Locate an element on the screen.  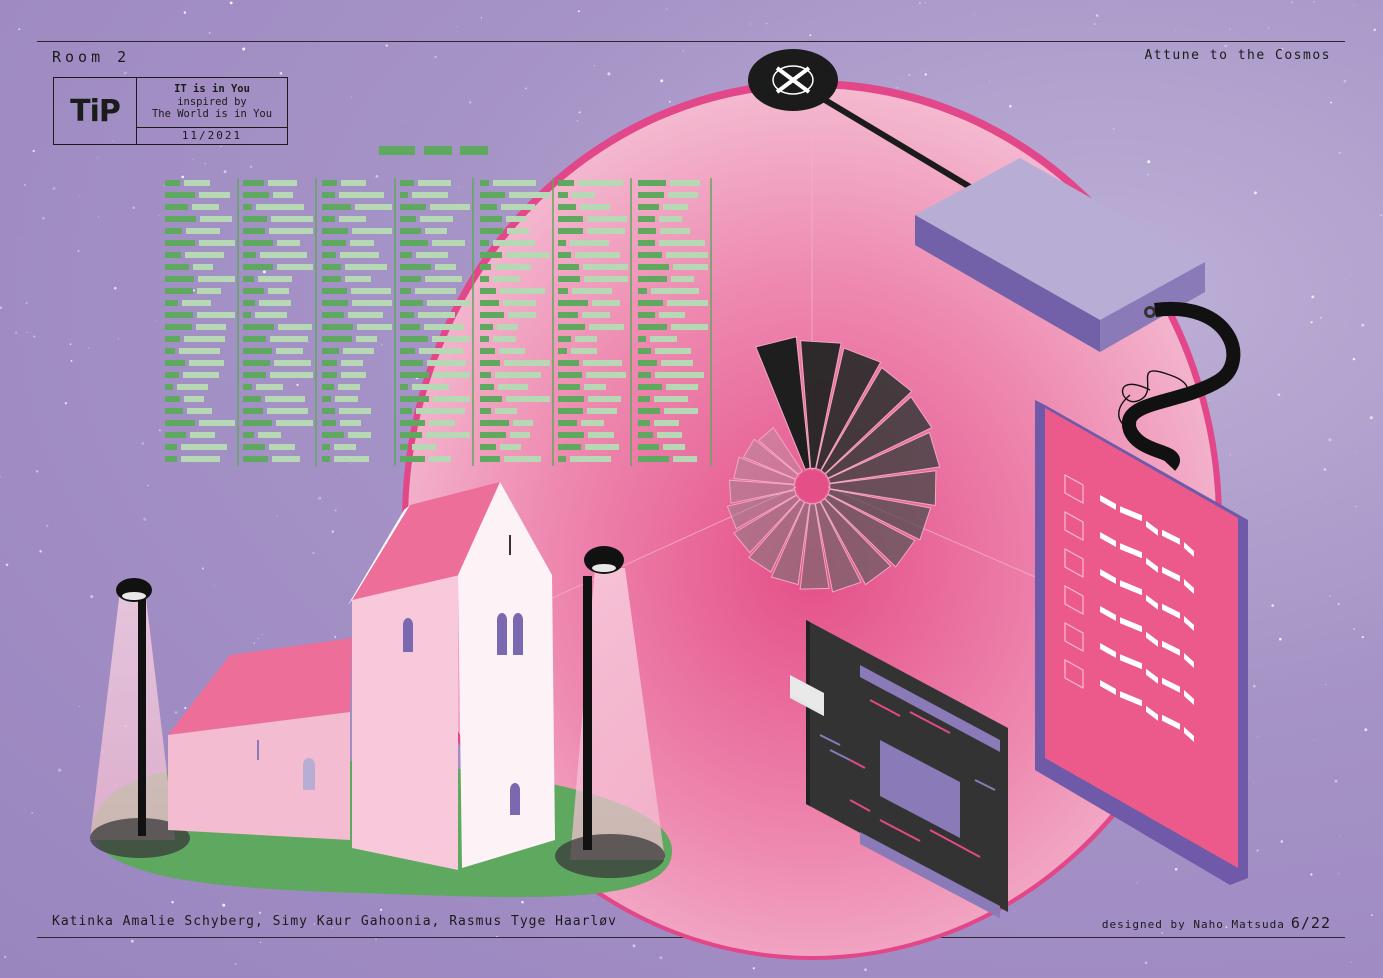
green-bar-pattern is located at coordinates (438, 322).